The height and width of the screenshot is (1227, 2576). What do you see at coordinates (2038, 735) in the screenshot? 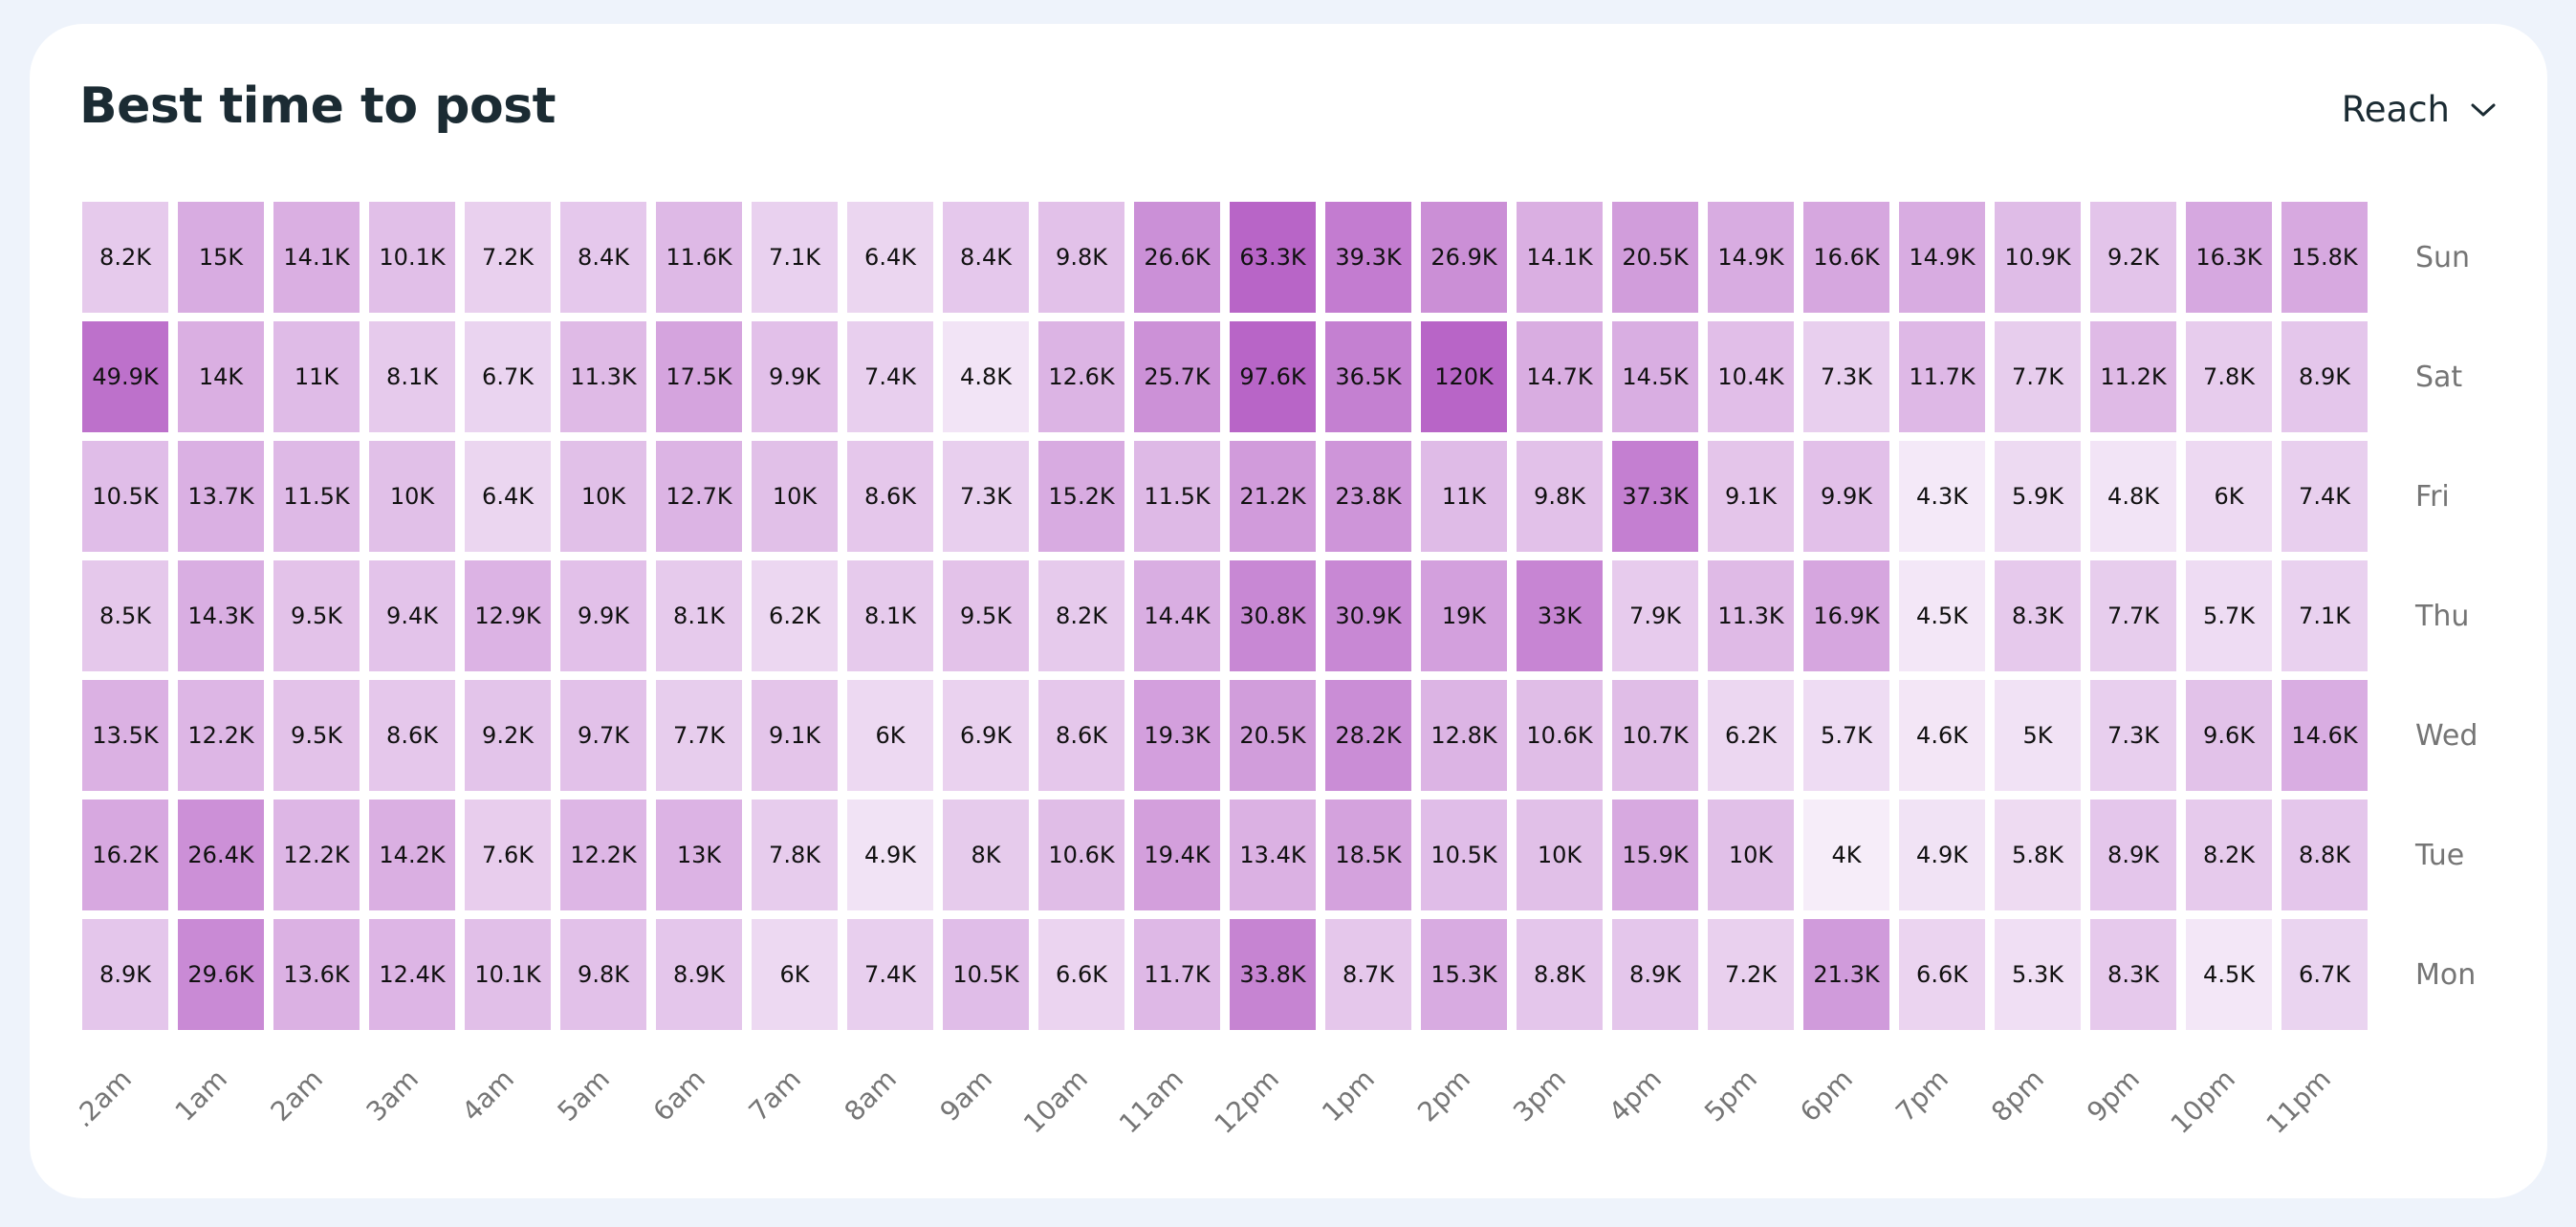
I see `heatmap-cell: 5K` at bounding box center [2038, 735].